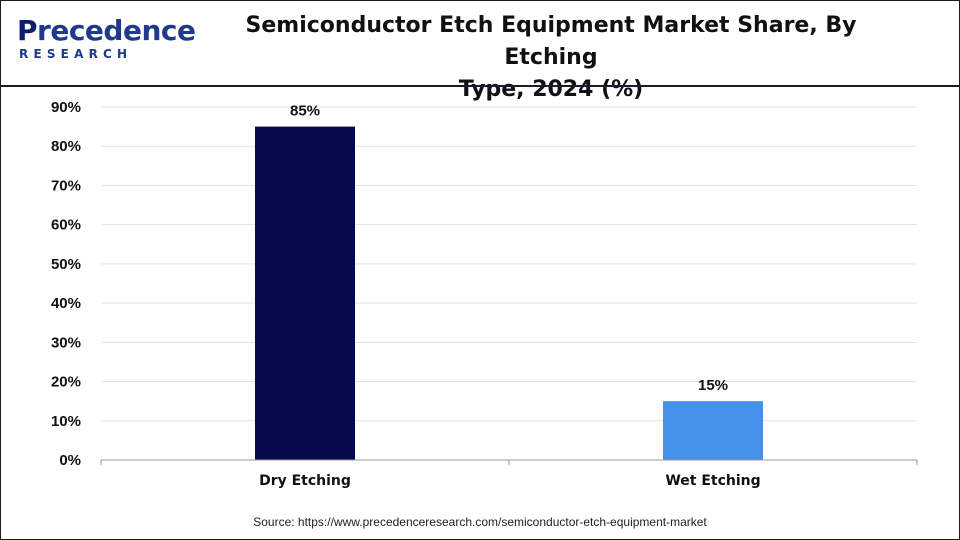 Image resolution: width=960 pixels, height=540 pixels. What do you see at coordinates (66, 185) in the screenshot?
I see `y-tick-label: 70%` at bounding box center [66, 185].